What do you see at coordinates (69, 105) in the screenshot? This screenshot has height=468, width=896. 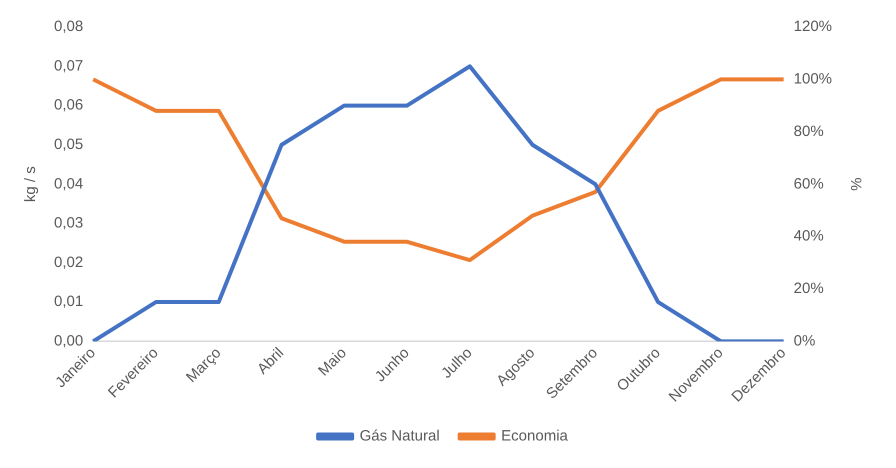 I see `y-tick-label: 0,06` at bounding box center [69, 105].